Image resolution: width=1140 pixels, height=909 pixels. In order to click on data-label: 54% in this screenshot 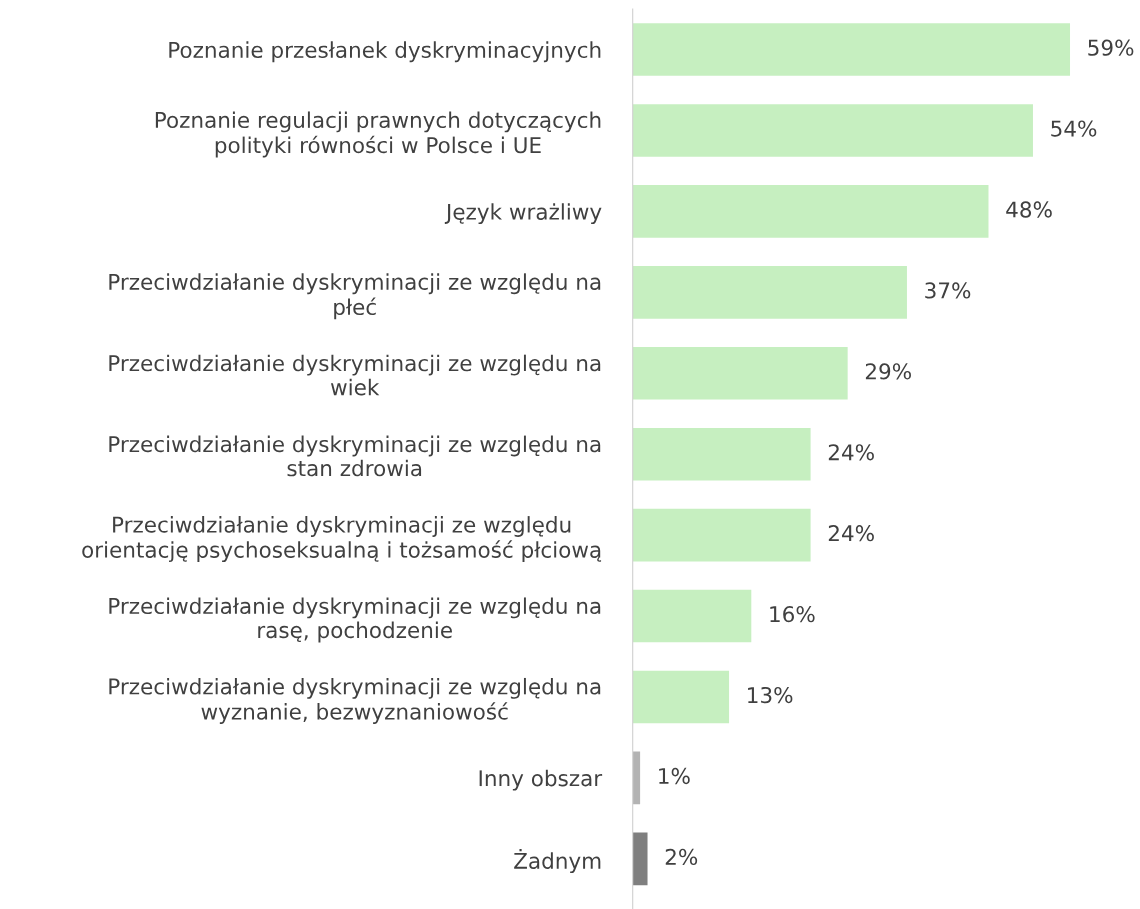, I will do `click(1074, 128)`.